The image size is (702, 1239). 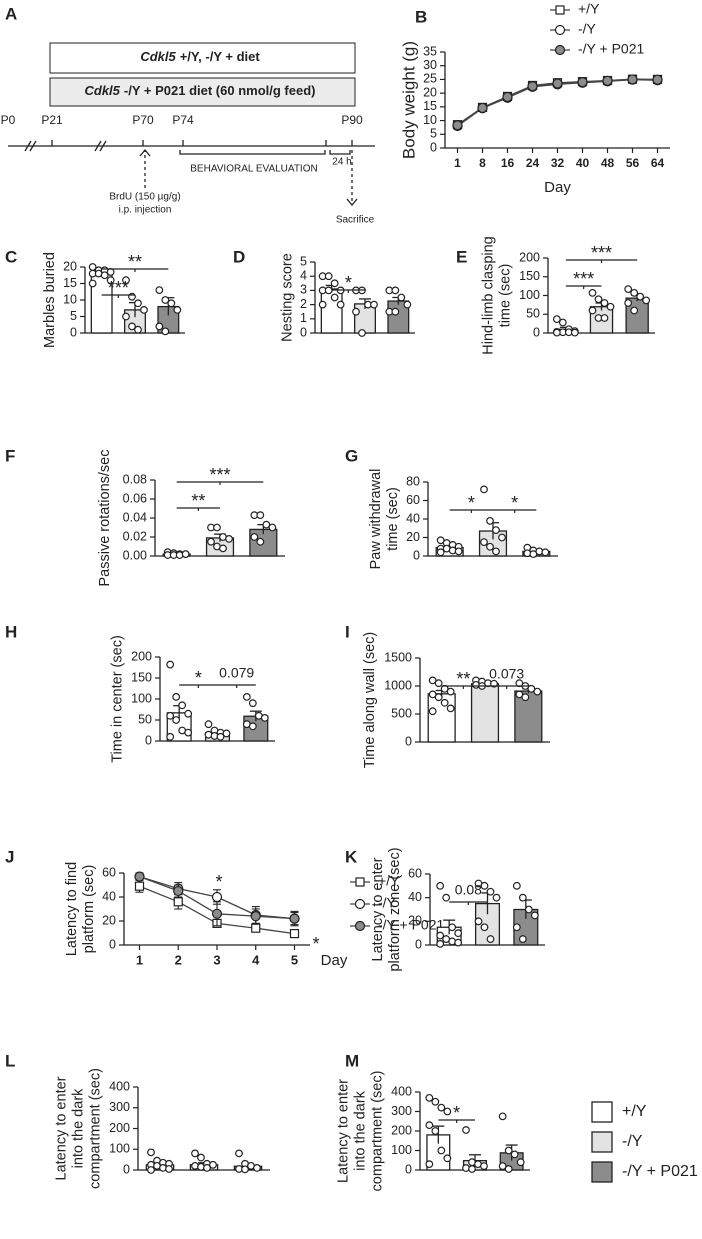 What do you see at coordinates (461, 256) in the screenshot?
I see `panel-letter: E` at bounding box center [461, 256].